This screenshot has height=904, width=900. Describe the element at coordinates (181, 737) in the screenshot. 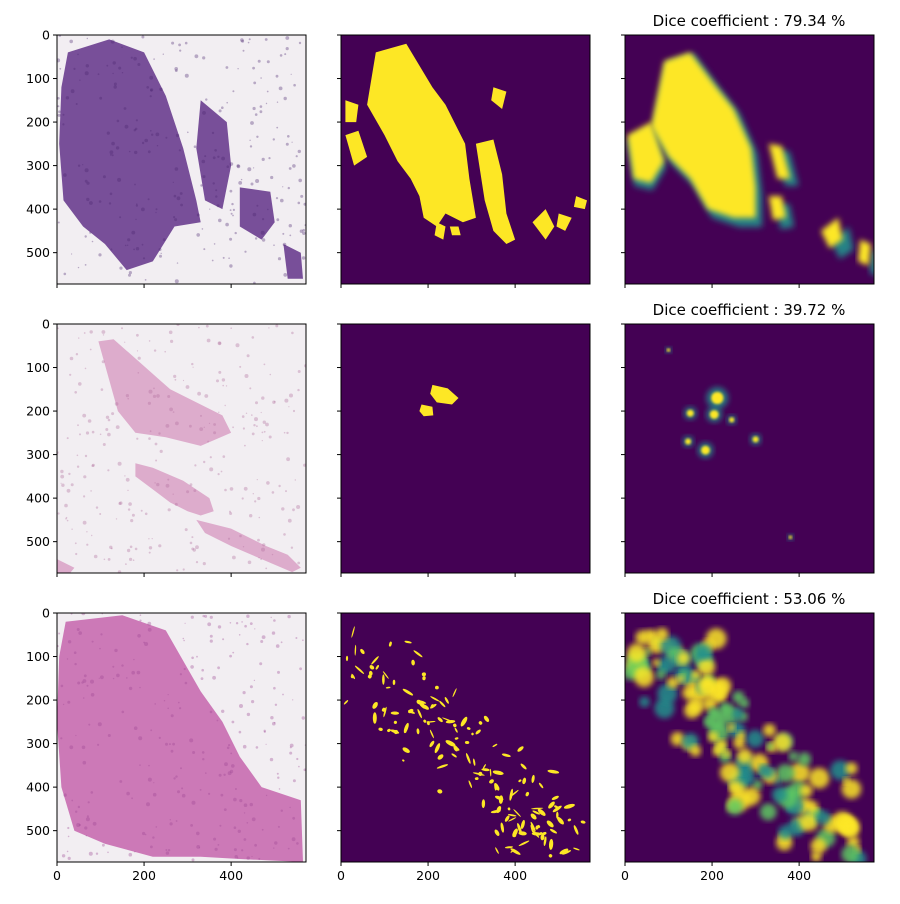

I see `panel-r3-c1` at that location.